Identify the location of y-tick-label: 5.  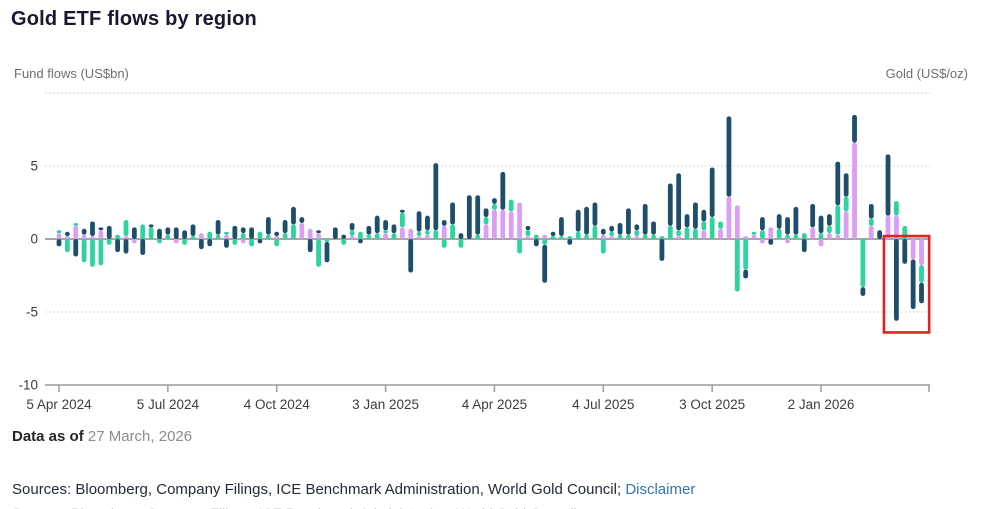
(34, 166).